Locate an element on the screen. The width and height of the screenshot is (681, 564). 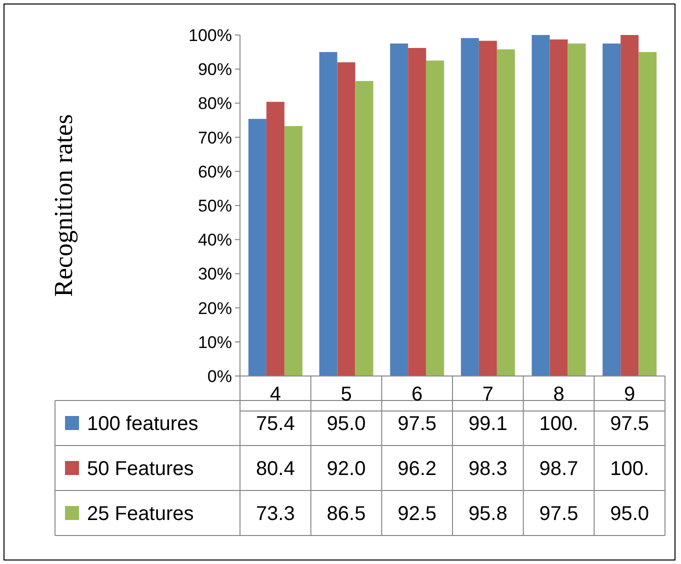
data-label: 99.1 is located at coordinates (488, 424).